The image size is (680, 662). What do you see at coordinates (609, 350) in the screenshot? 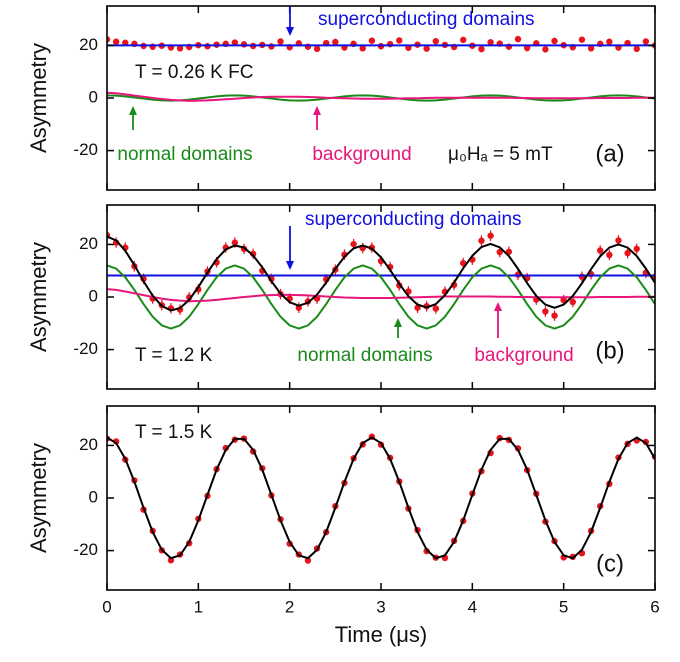
I see `panel-label: (b)` at bounding box center [609, 350].